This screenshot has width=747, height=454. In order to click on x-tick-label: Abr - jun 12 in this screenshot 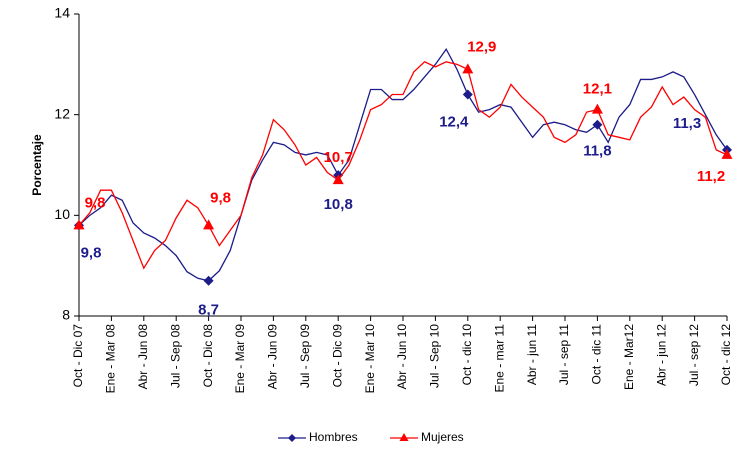, I will do `click(661, 355)`.